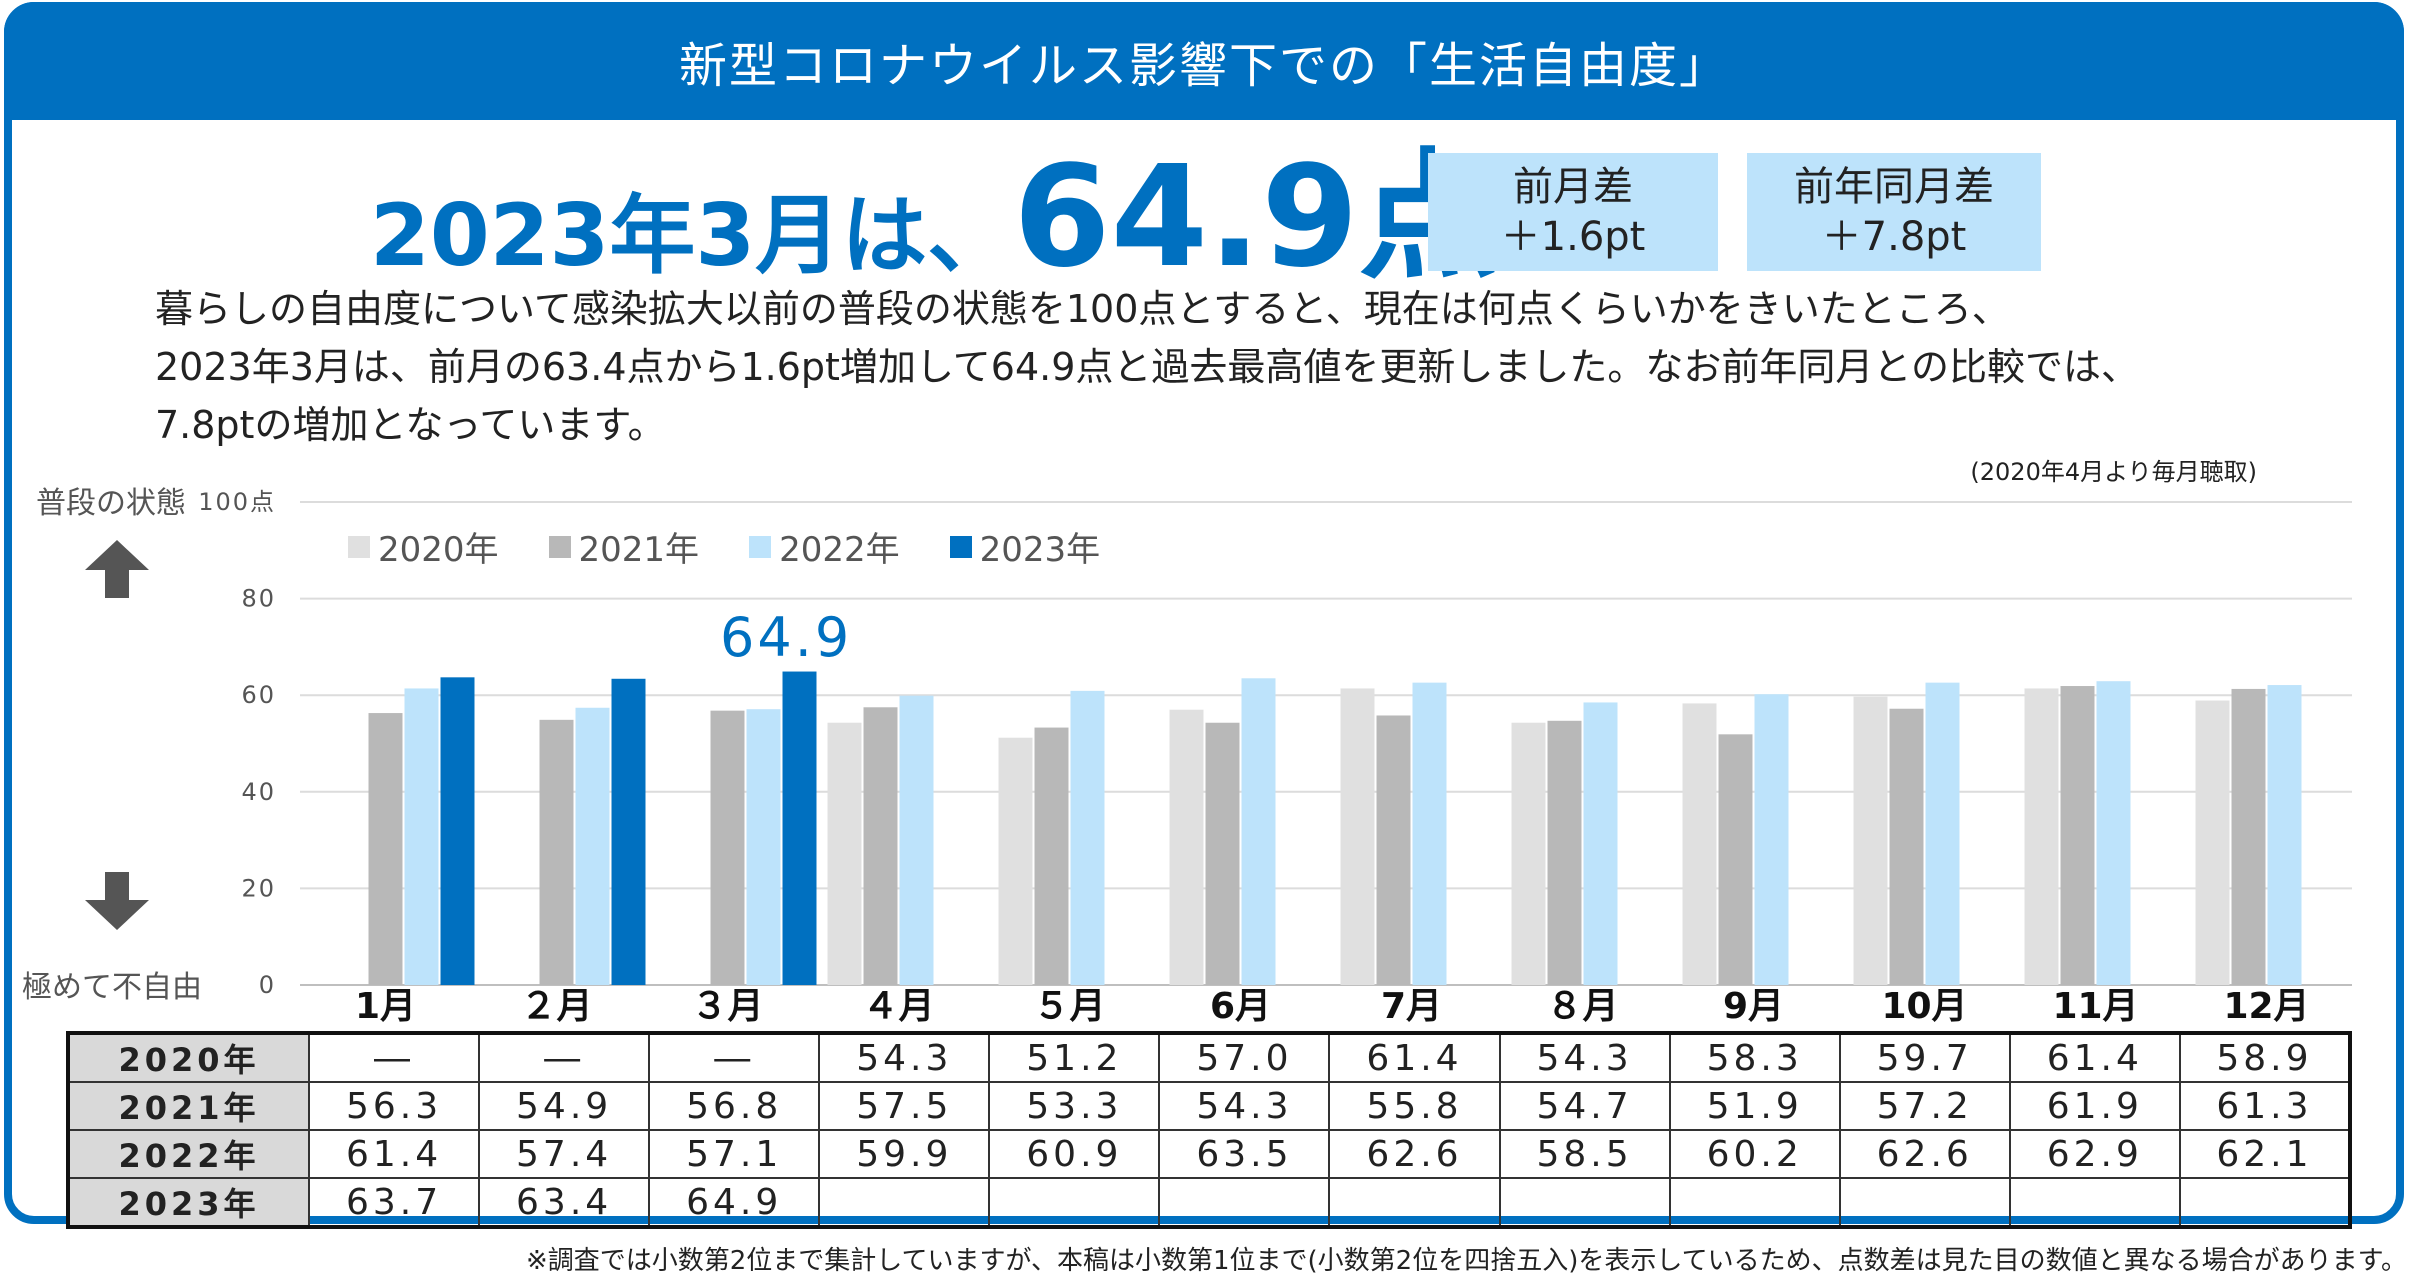 This screenshot has width=2417, height=1277. I want to click on legend-swatch-2021, so click(559, 546).